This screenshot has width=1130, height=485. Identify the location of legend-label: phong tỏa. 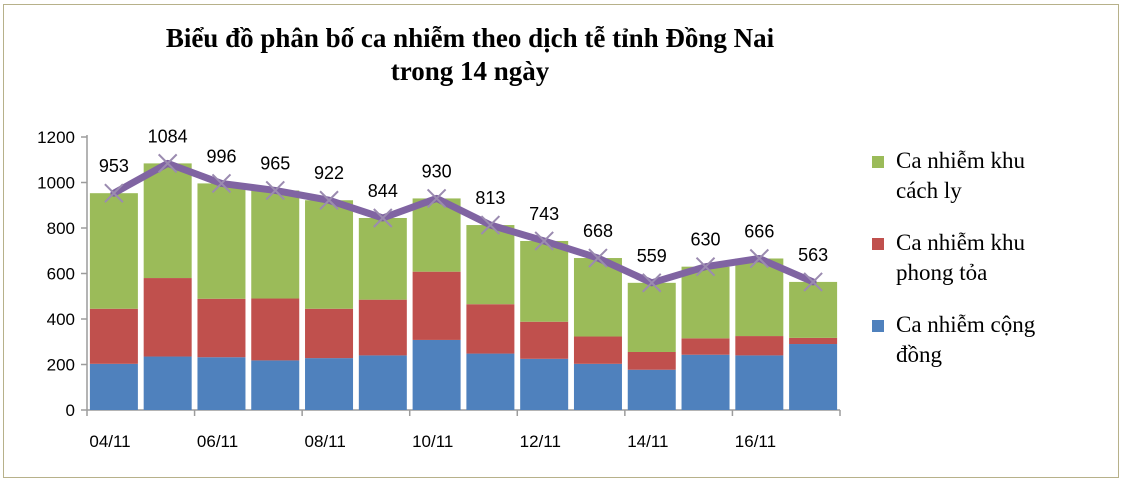
(941, 272).